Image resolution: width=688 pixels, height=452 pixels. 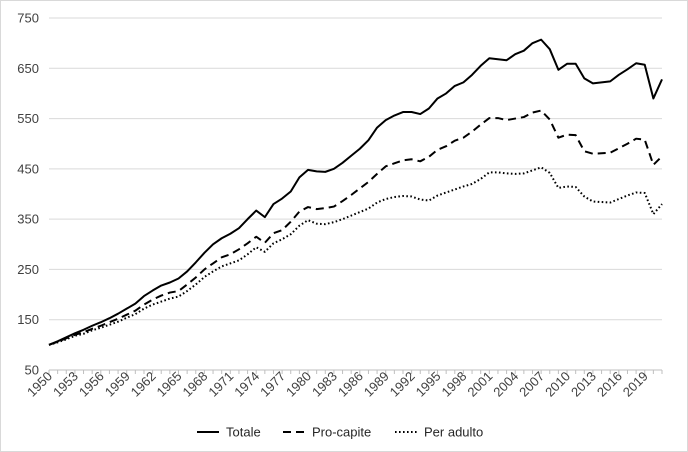 What do you see at coordinates (28, 219) in the screenshot?
I see `y-tick-label: 350` at bounding box center [28, 219].